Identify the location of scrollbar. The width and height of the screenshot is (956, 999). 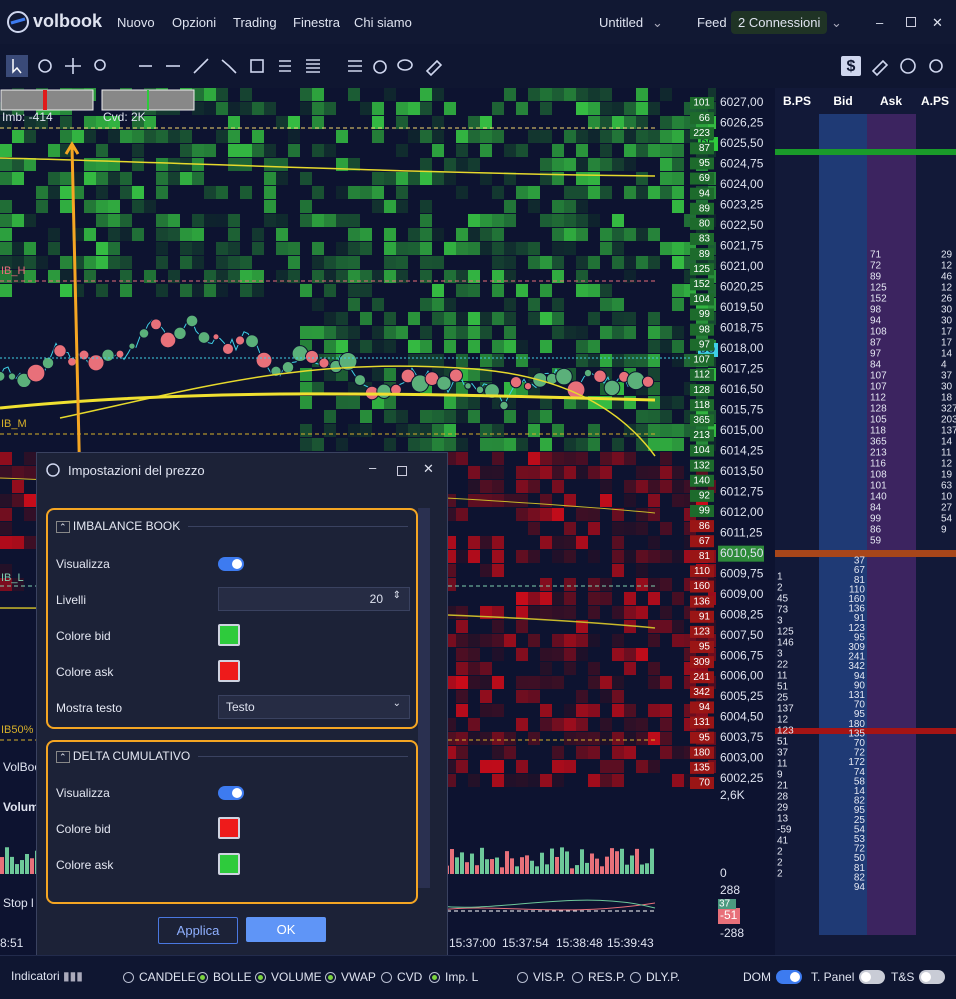
(424, 698).